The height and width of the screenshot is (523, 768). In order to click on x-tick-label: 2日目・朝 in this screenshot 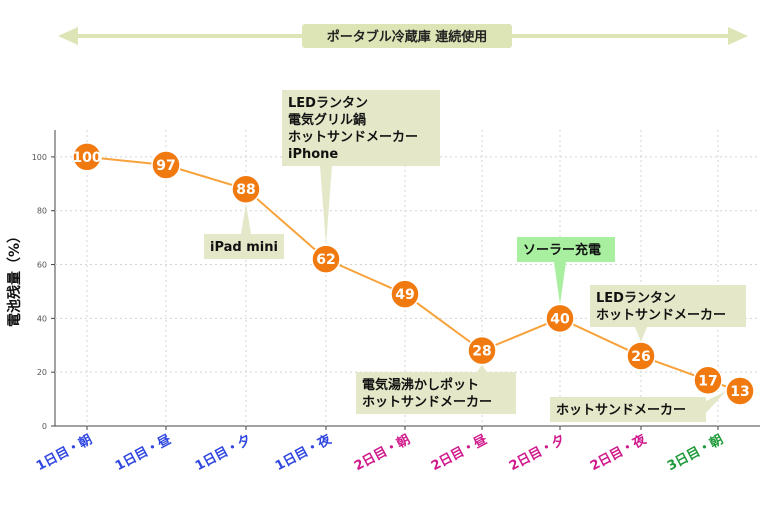, I will do `click(381, 452)`.